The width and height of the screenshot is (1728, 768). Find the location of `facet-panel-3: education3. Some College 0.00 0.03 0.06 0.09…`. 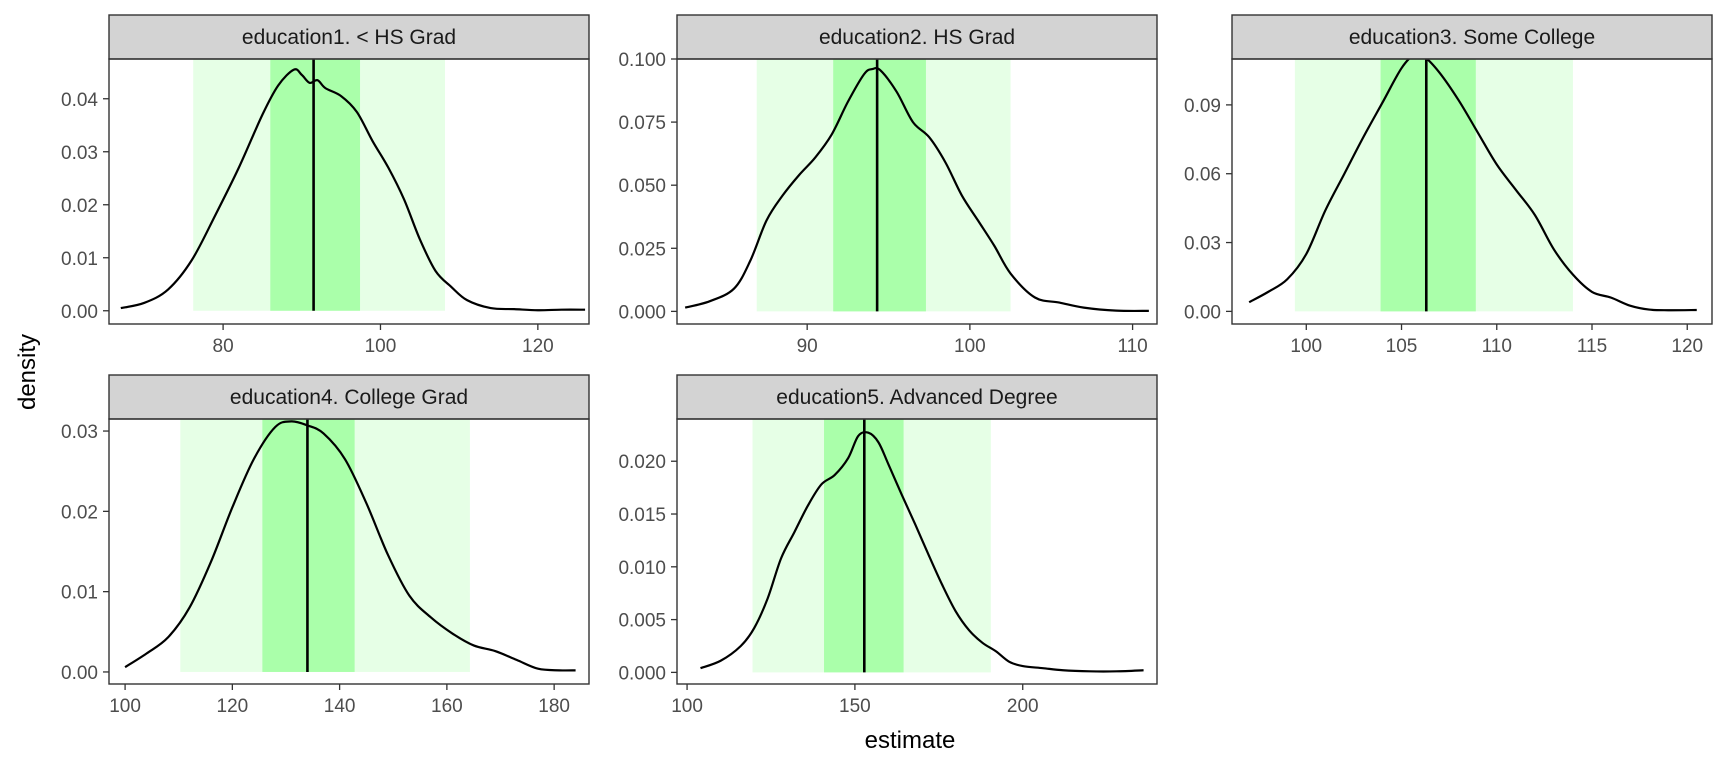

facet-panel-3: education3. Some College 0.00 0.03 0.06 0.09… is located at coordinates (1448, 185).